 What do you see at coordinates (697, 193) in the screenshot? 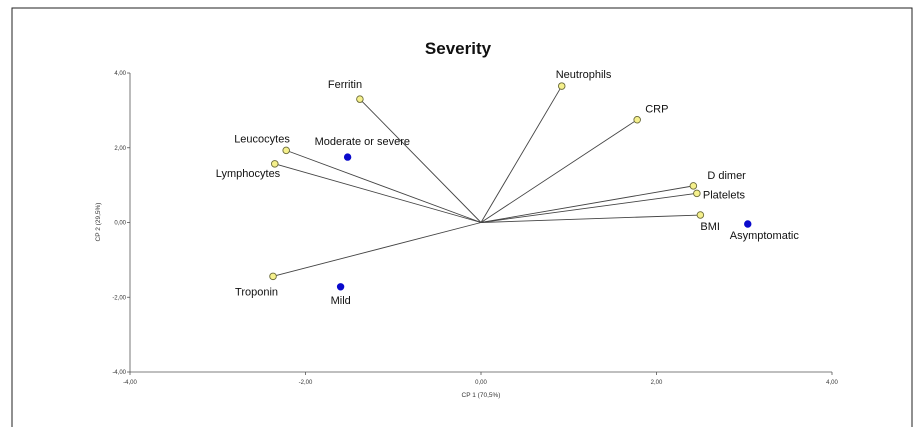
I see `variable-point-platelets` at bounding box center [697, 193].